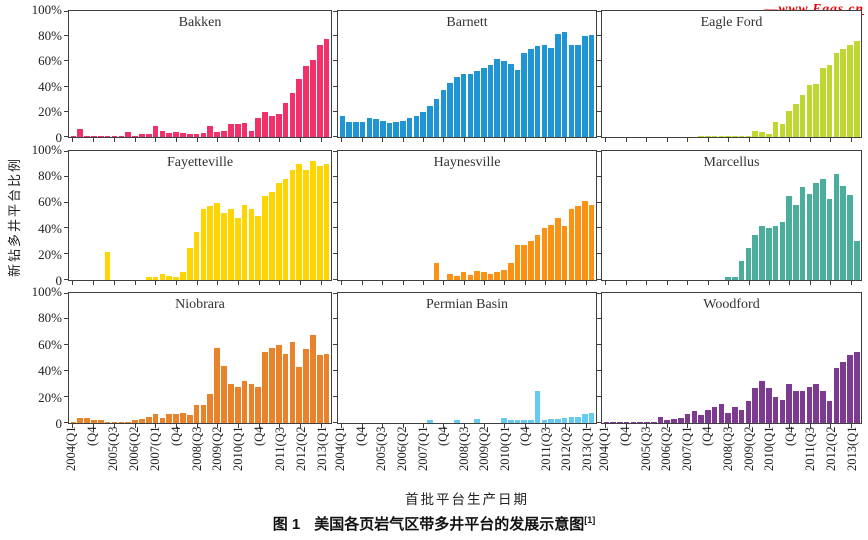 Image resolution: width=868 pixels, height=540 pixels. What do you see at coordinates (731, 162) in the screenshot?
I see `panel-title: Marcellus` at bounding box center [731, 162].